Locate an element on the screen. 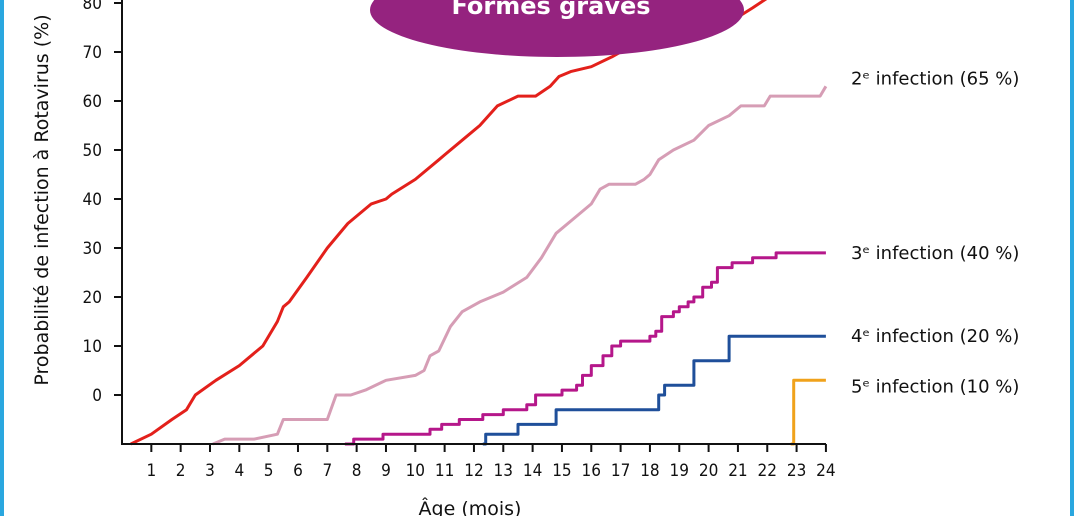 This screenshot has height=516, width=1078. series-label-5: 5ᵉ infection (10 %) is located at coordinates (935, 386).